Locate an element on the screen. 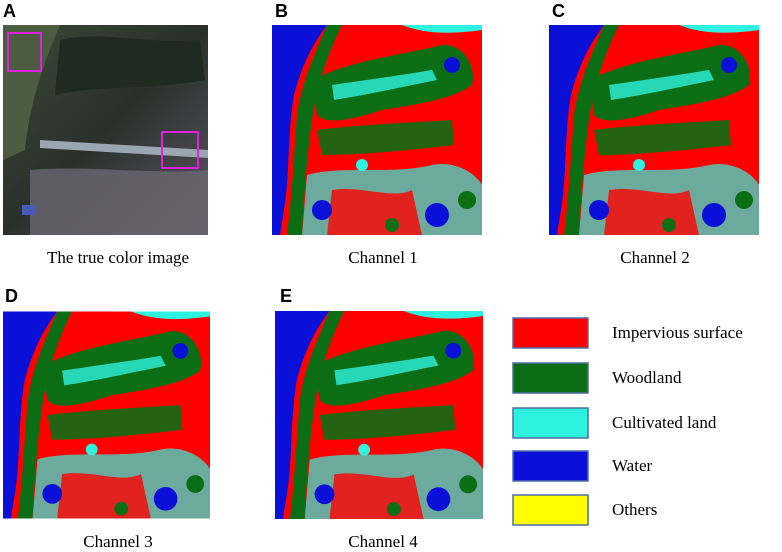 Image resolution: width=782 pixels, height=552 pixels. panel-caption: Channel 3 is located at coordinates (117, 541).